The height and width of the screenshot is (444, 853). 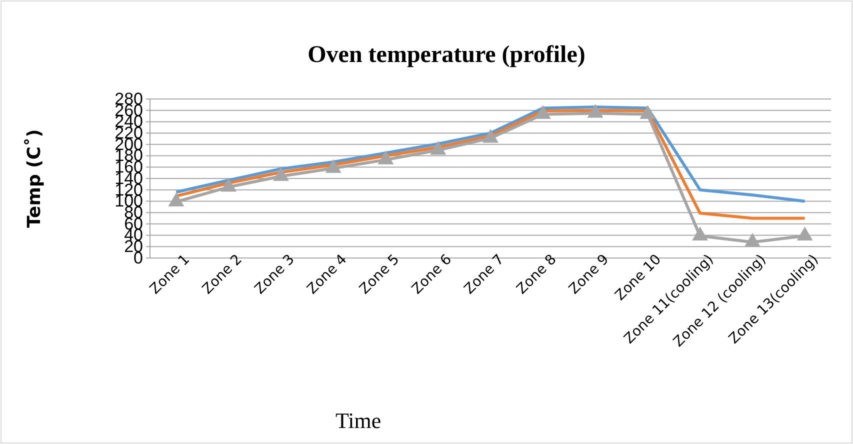 What do you see at coordinates (359, 420) in the screenshot?
I see `x-axis-title: Time` at bounding box center [359, 420].